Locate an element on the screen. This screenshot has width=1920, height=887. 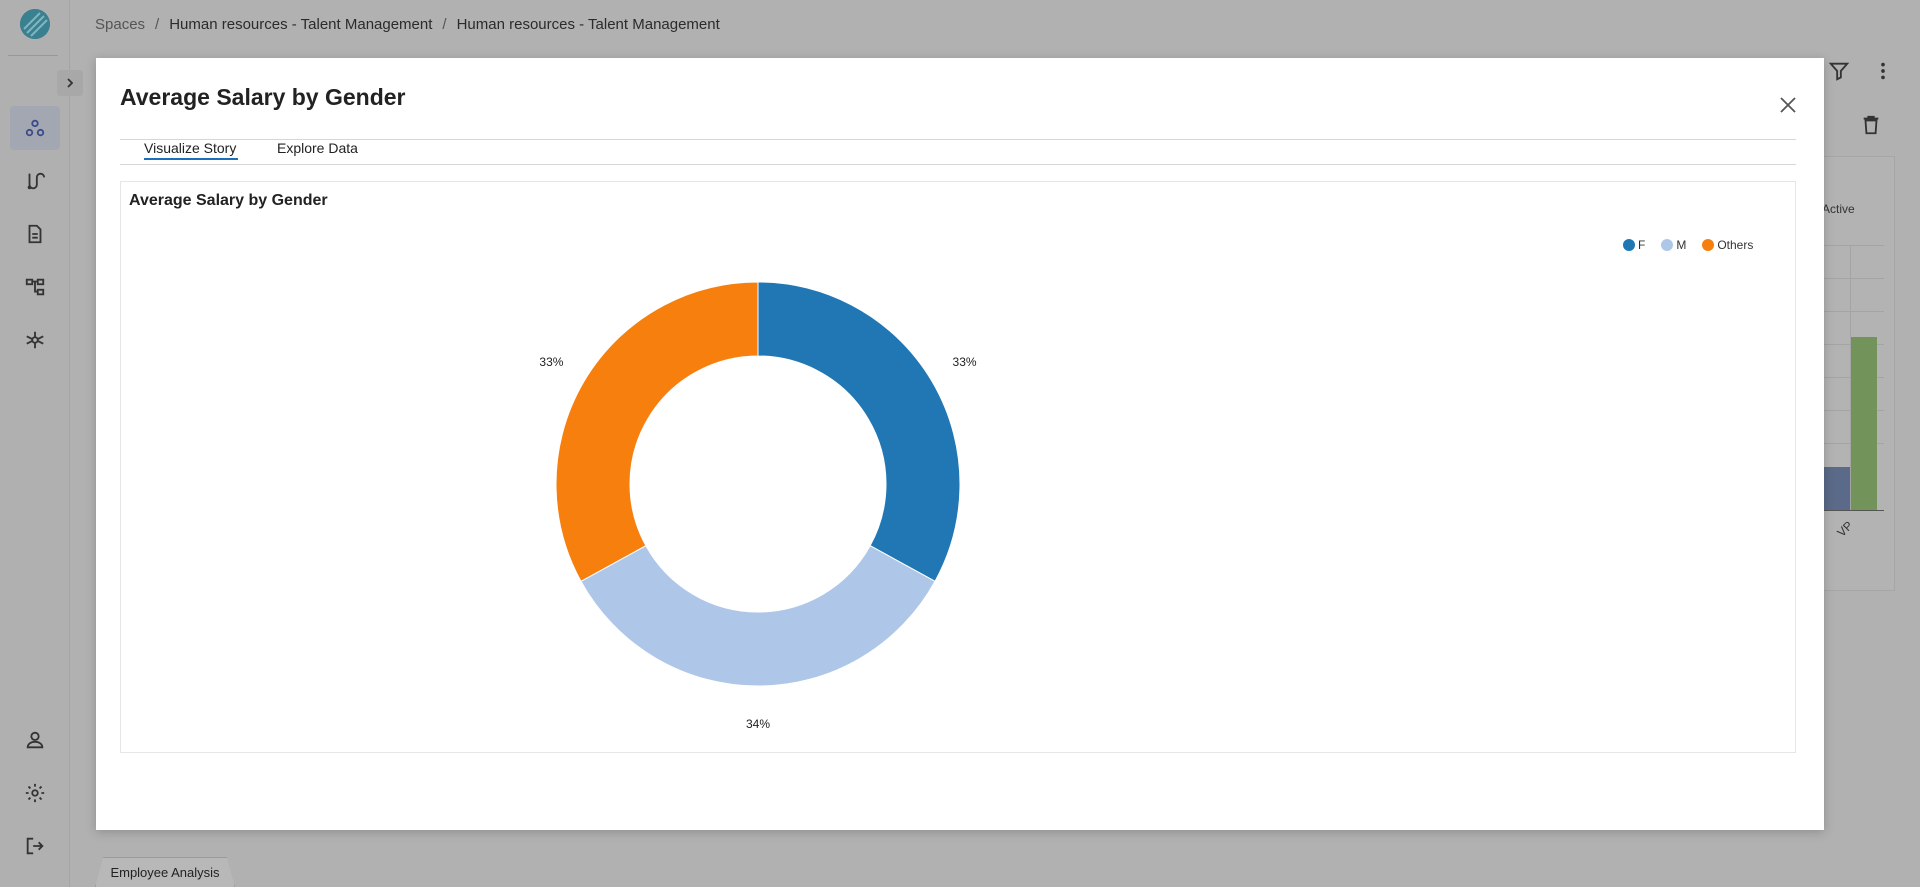
user-icon is located at coordinates (35, 740).